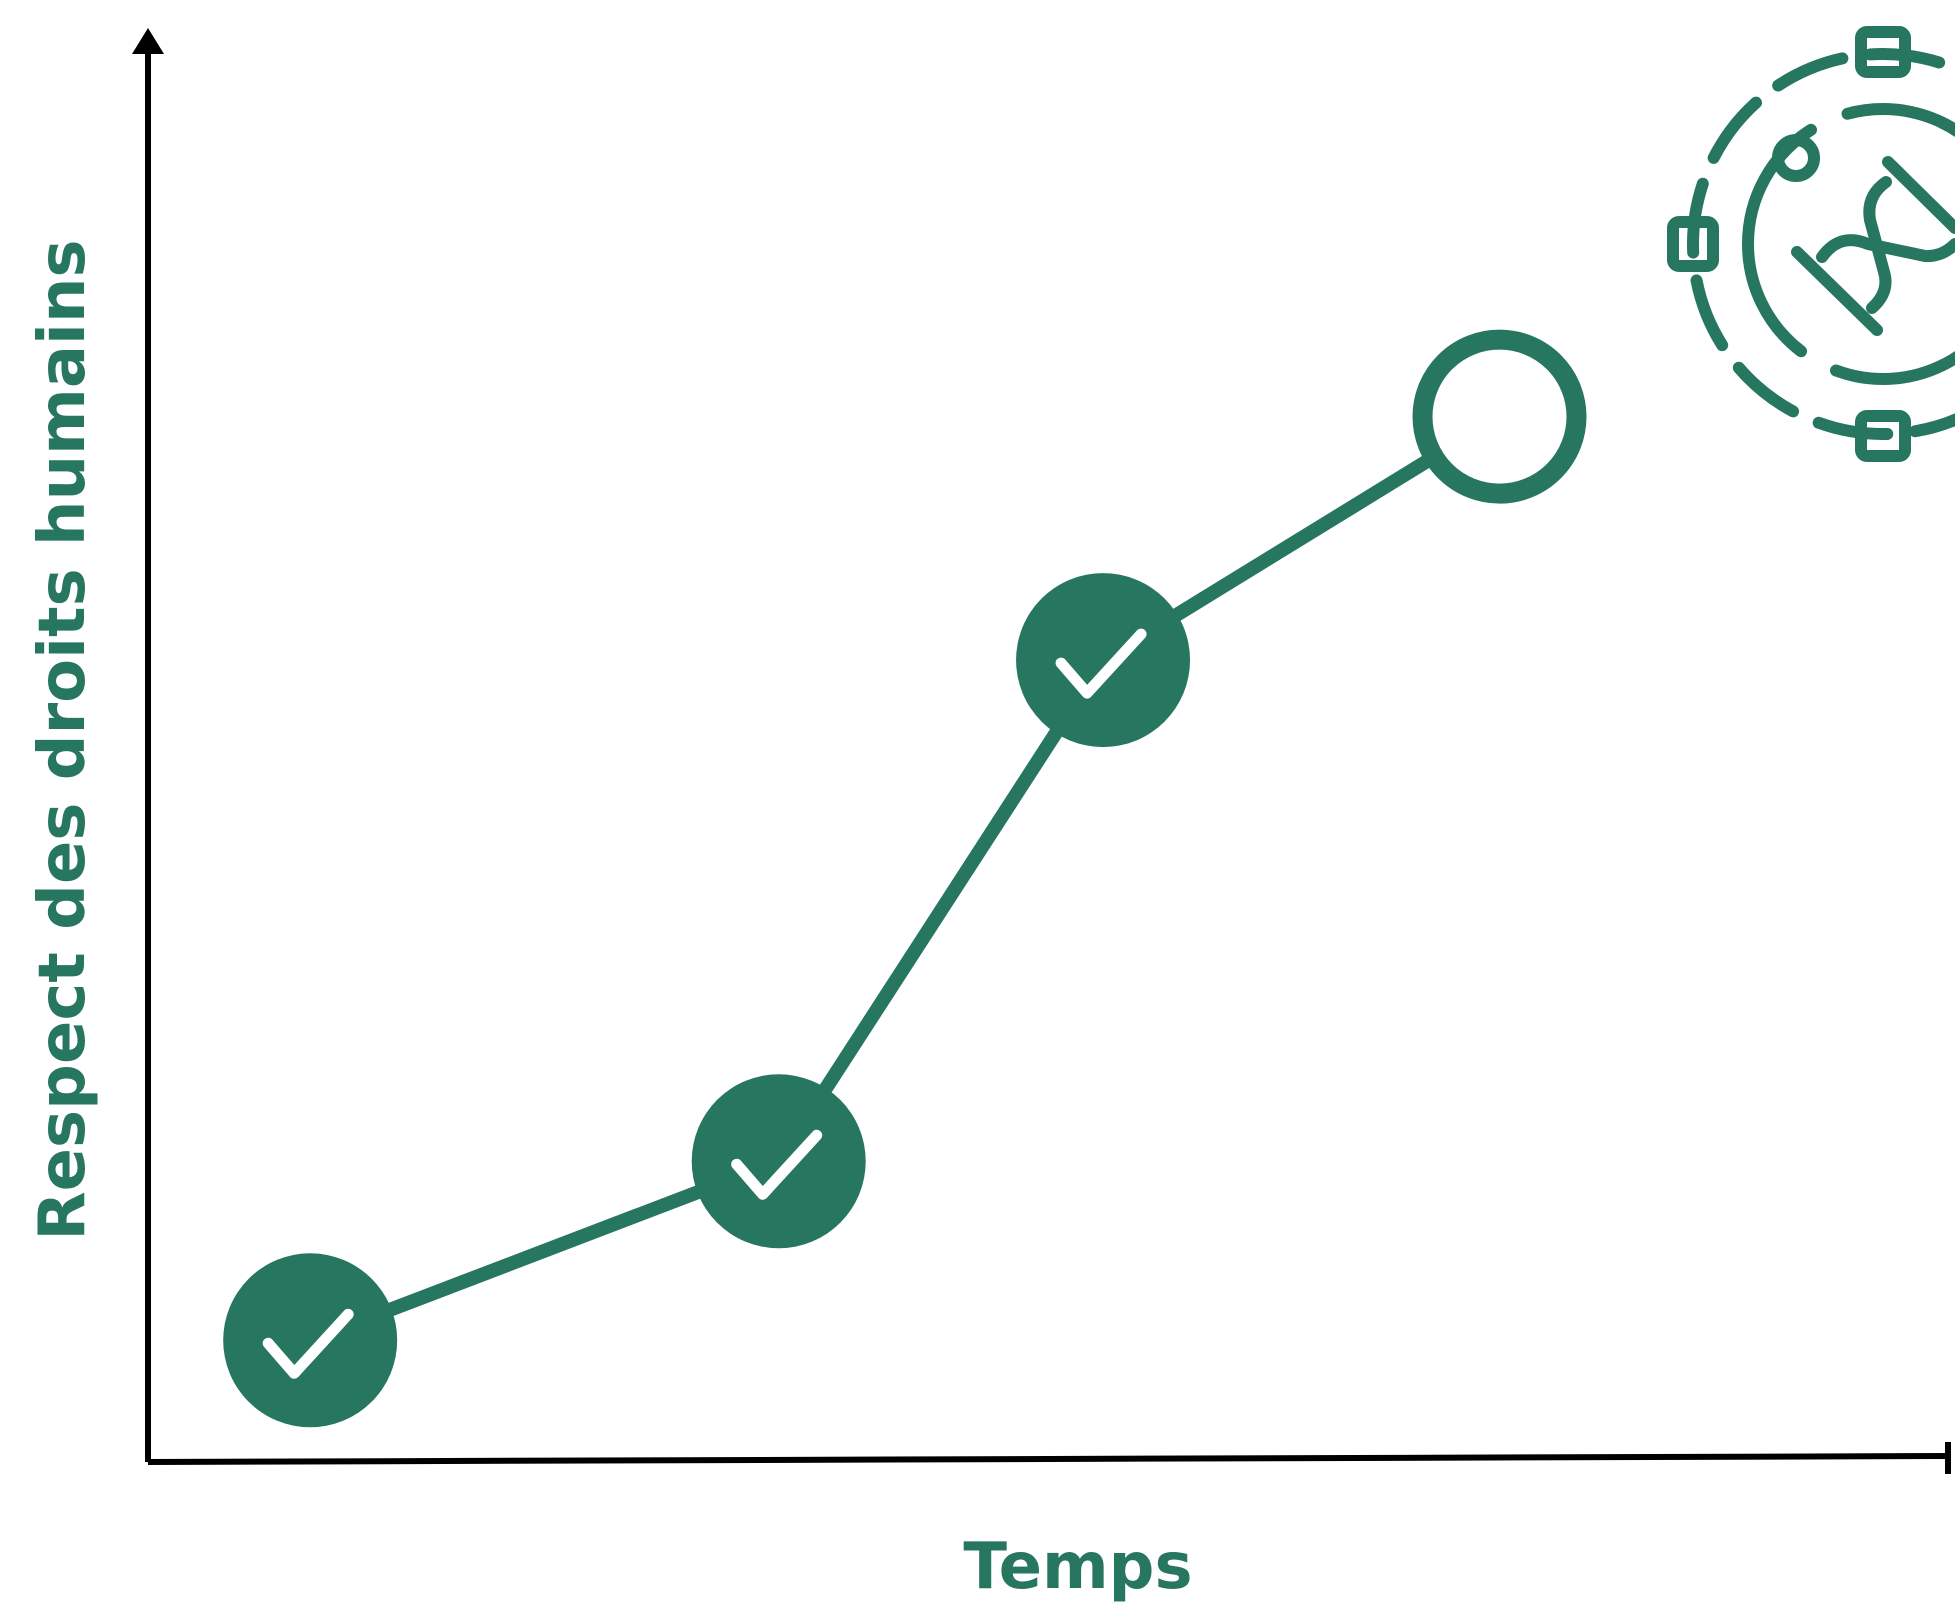 The height and width of the screenshot is (1602, 1955). I want to click on x-axis-label: Temps, so click(1077, 1566).